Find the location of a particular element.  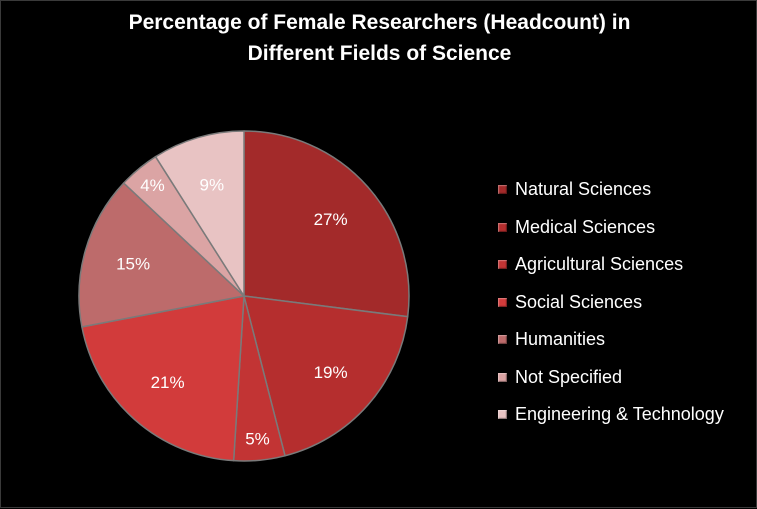

legend-item: Natural Sciences is located at coordinates (611, 190).